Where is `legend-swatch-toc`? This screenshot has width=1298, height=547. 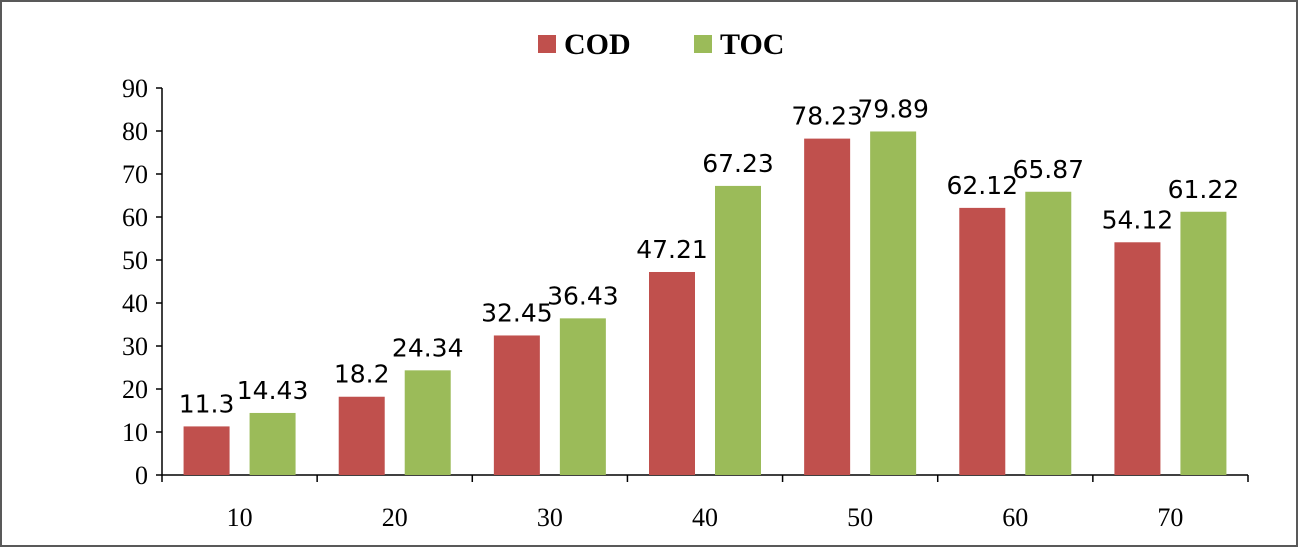
legend-swatch-toc is located at coordinates (703, 44).